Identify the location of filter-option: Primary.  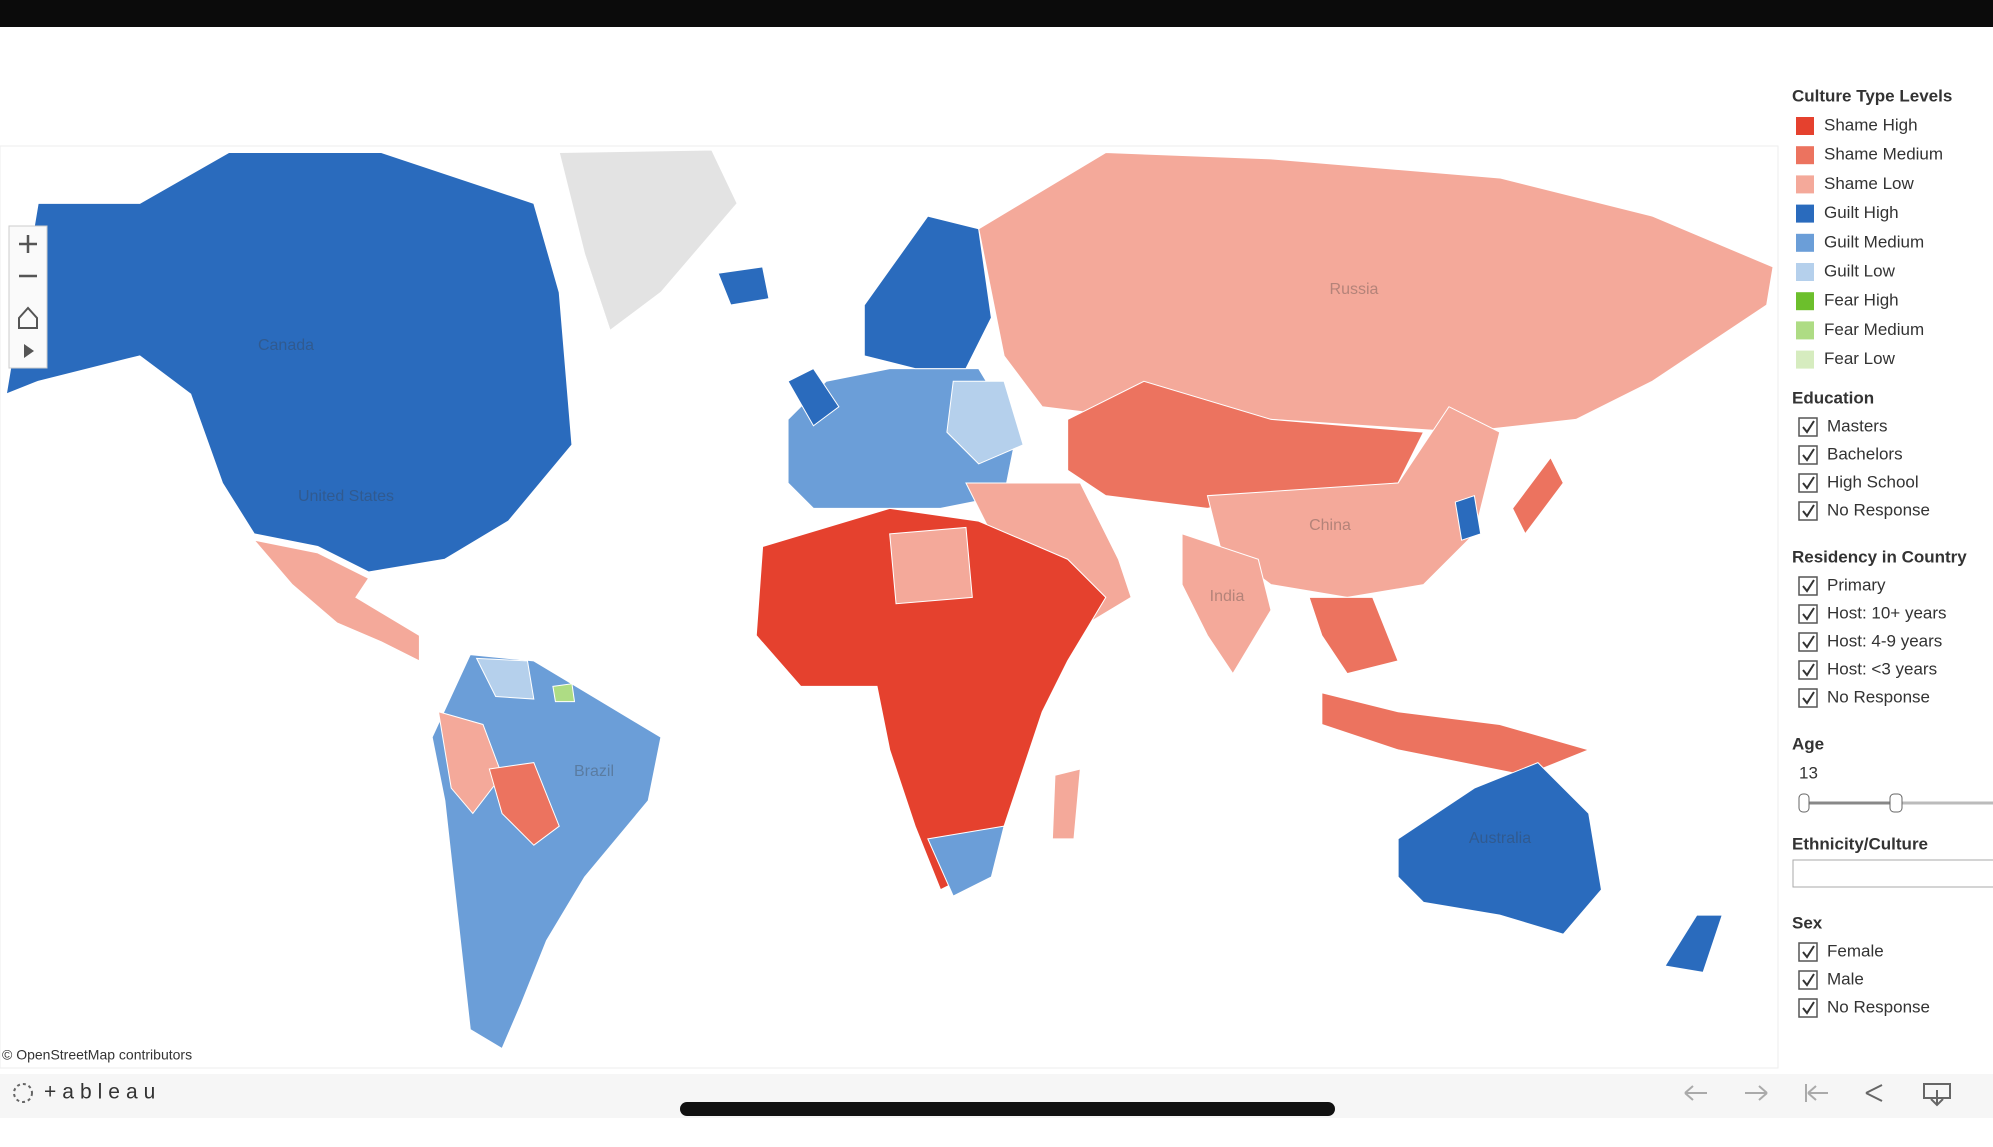
(1856, 584).